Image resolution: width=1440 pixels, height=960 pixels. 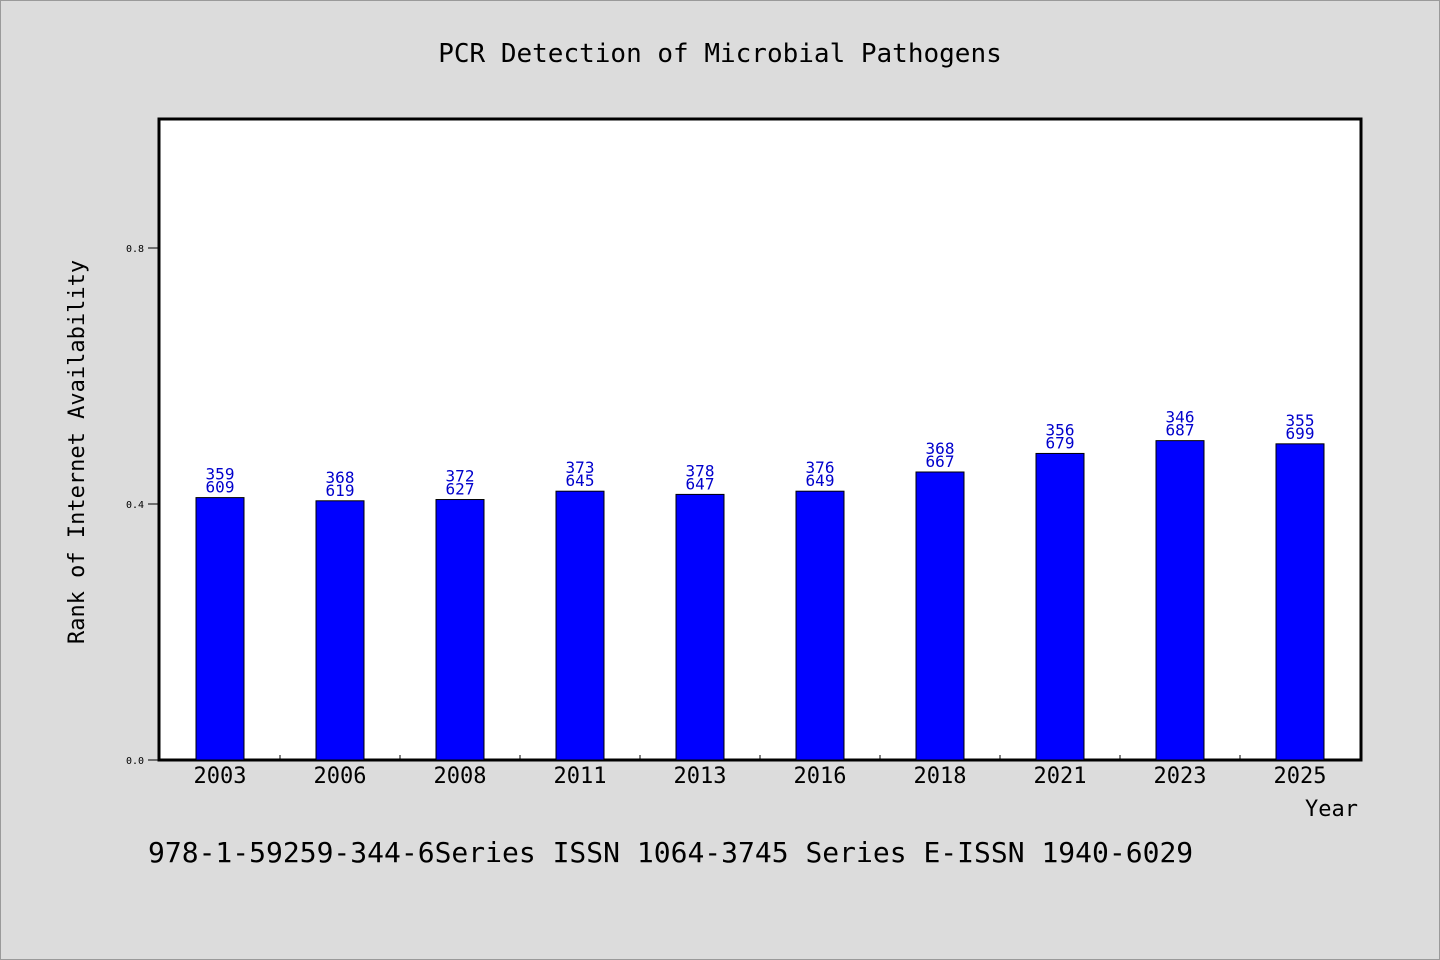 I want to click on data-label-2013-bottom: 647, so click(x=700, y=483).